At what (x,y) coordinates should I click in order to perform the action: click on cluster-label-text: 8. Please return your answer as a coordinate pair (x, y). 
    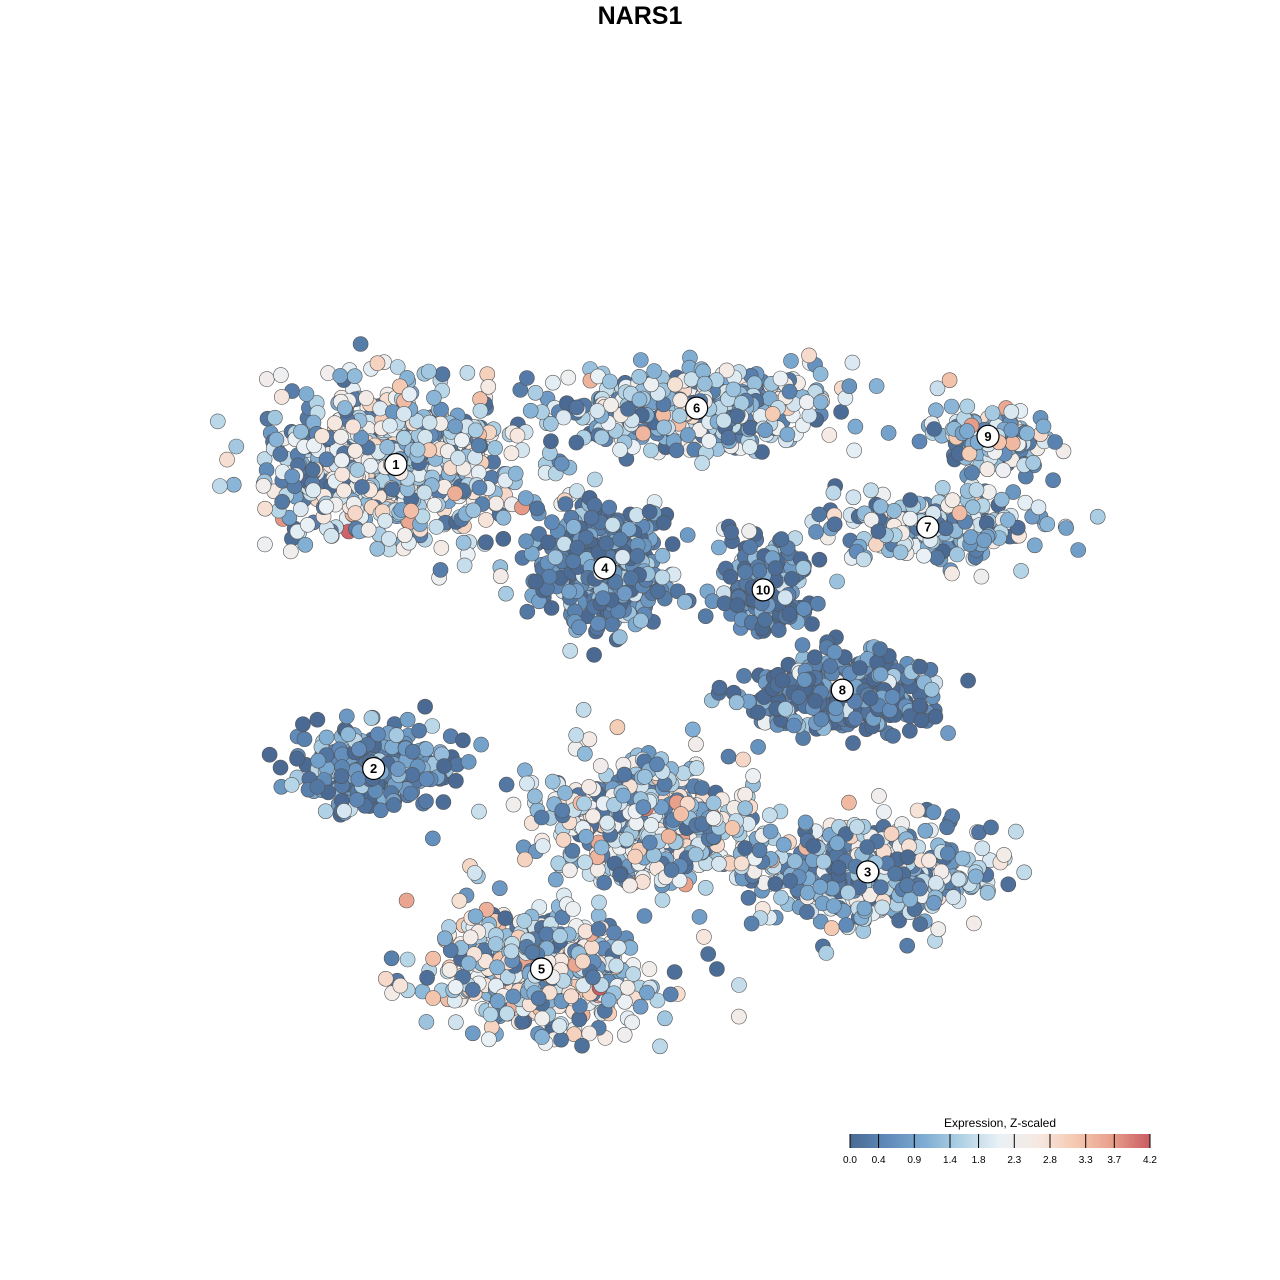
    Looking at the image, I should click on (842, 690).